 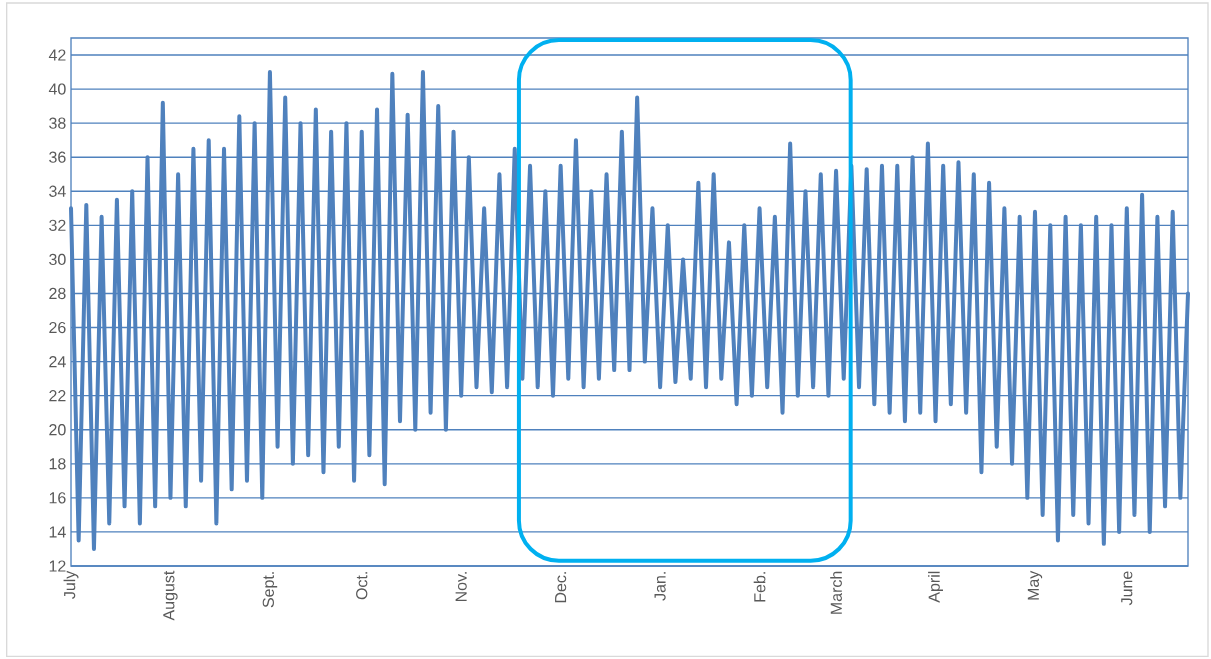 What do you see at coordinates (170, 595) in the screenshot?
I see `x-tick-label: August` at bounding box center [170, 595].